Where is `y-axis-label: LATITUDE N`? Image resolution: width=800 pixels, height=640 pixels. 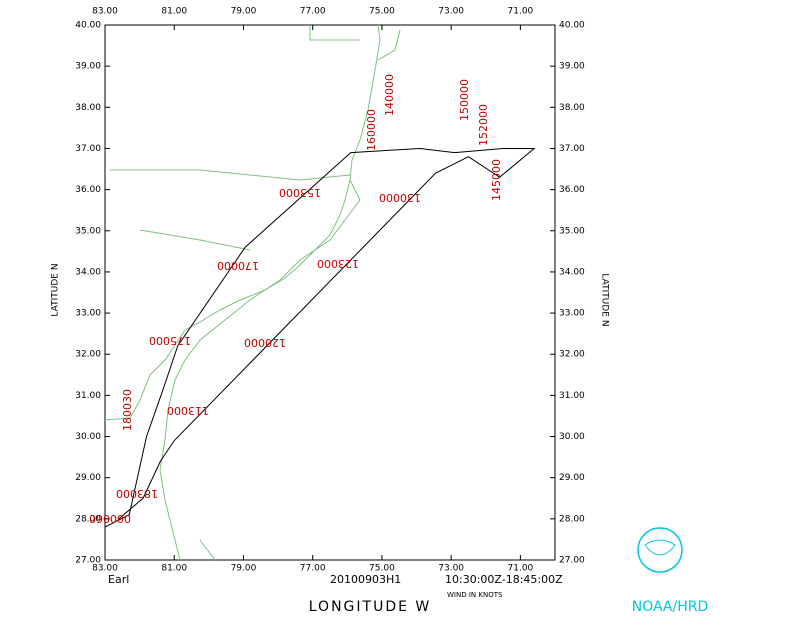
y-axis-label: LATITUDE N is located at coordinates (56, 289).